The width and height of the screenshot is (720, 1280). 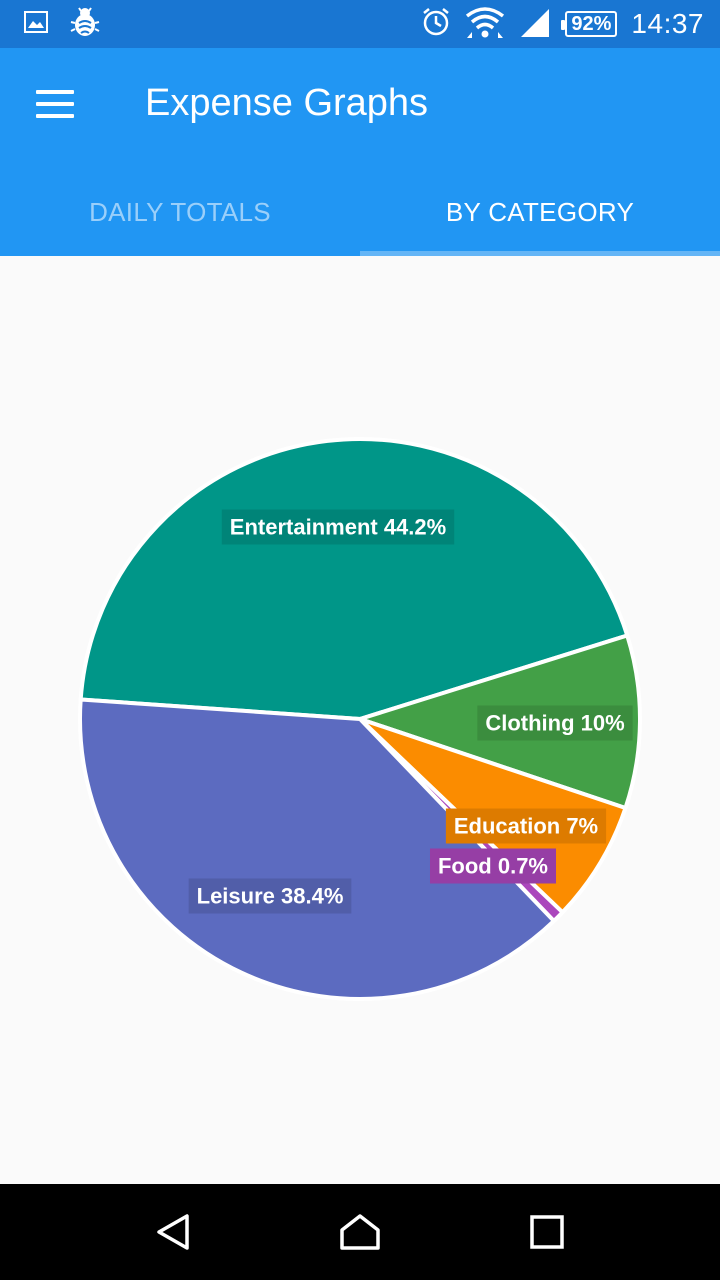 I want to click on pie-label-text: Food 0.7%, so click(x=493, y=866).